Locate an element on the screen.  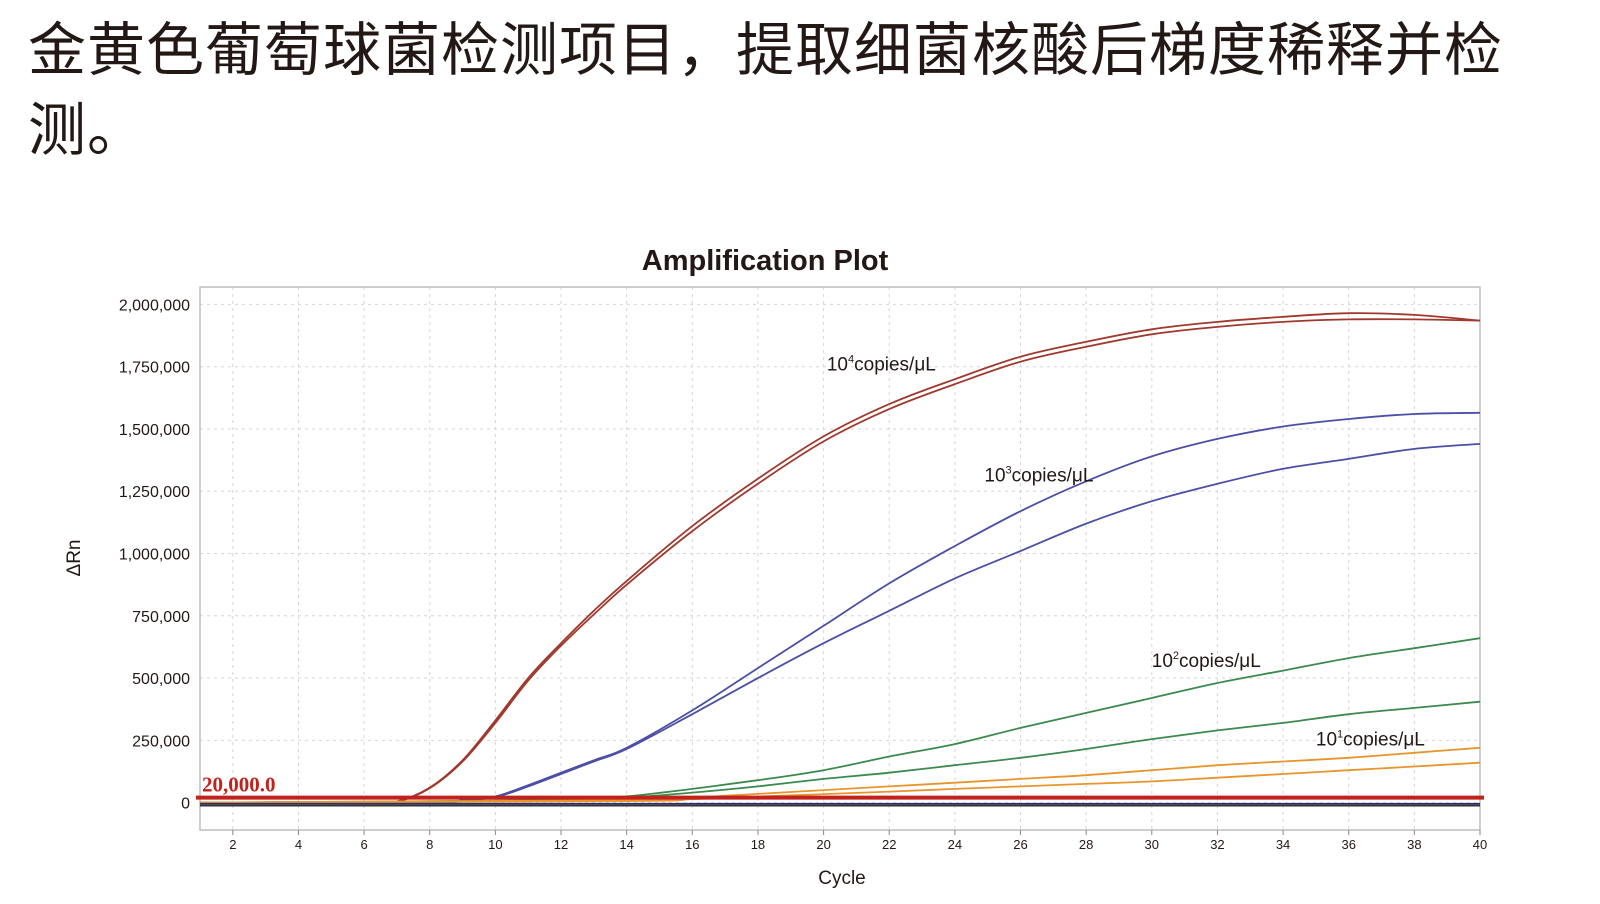
x-tick-label: 12 is located at coordinates (561, 844).